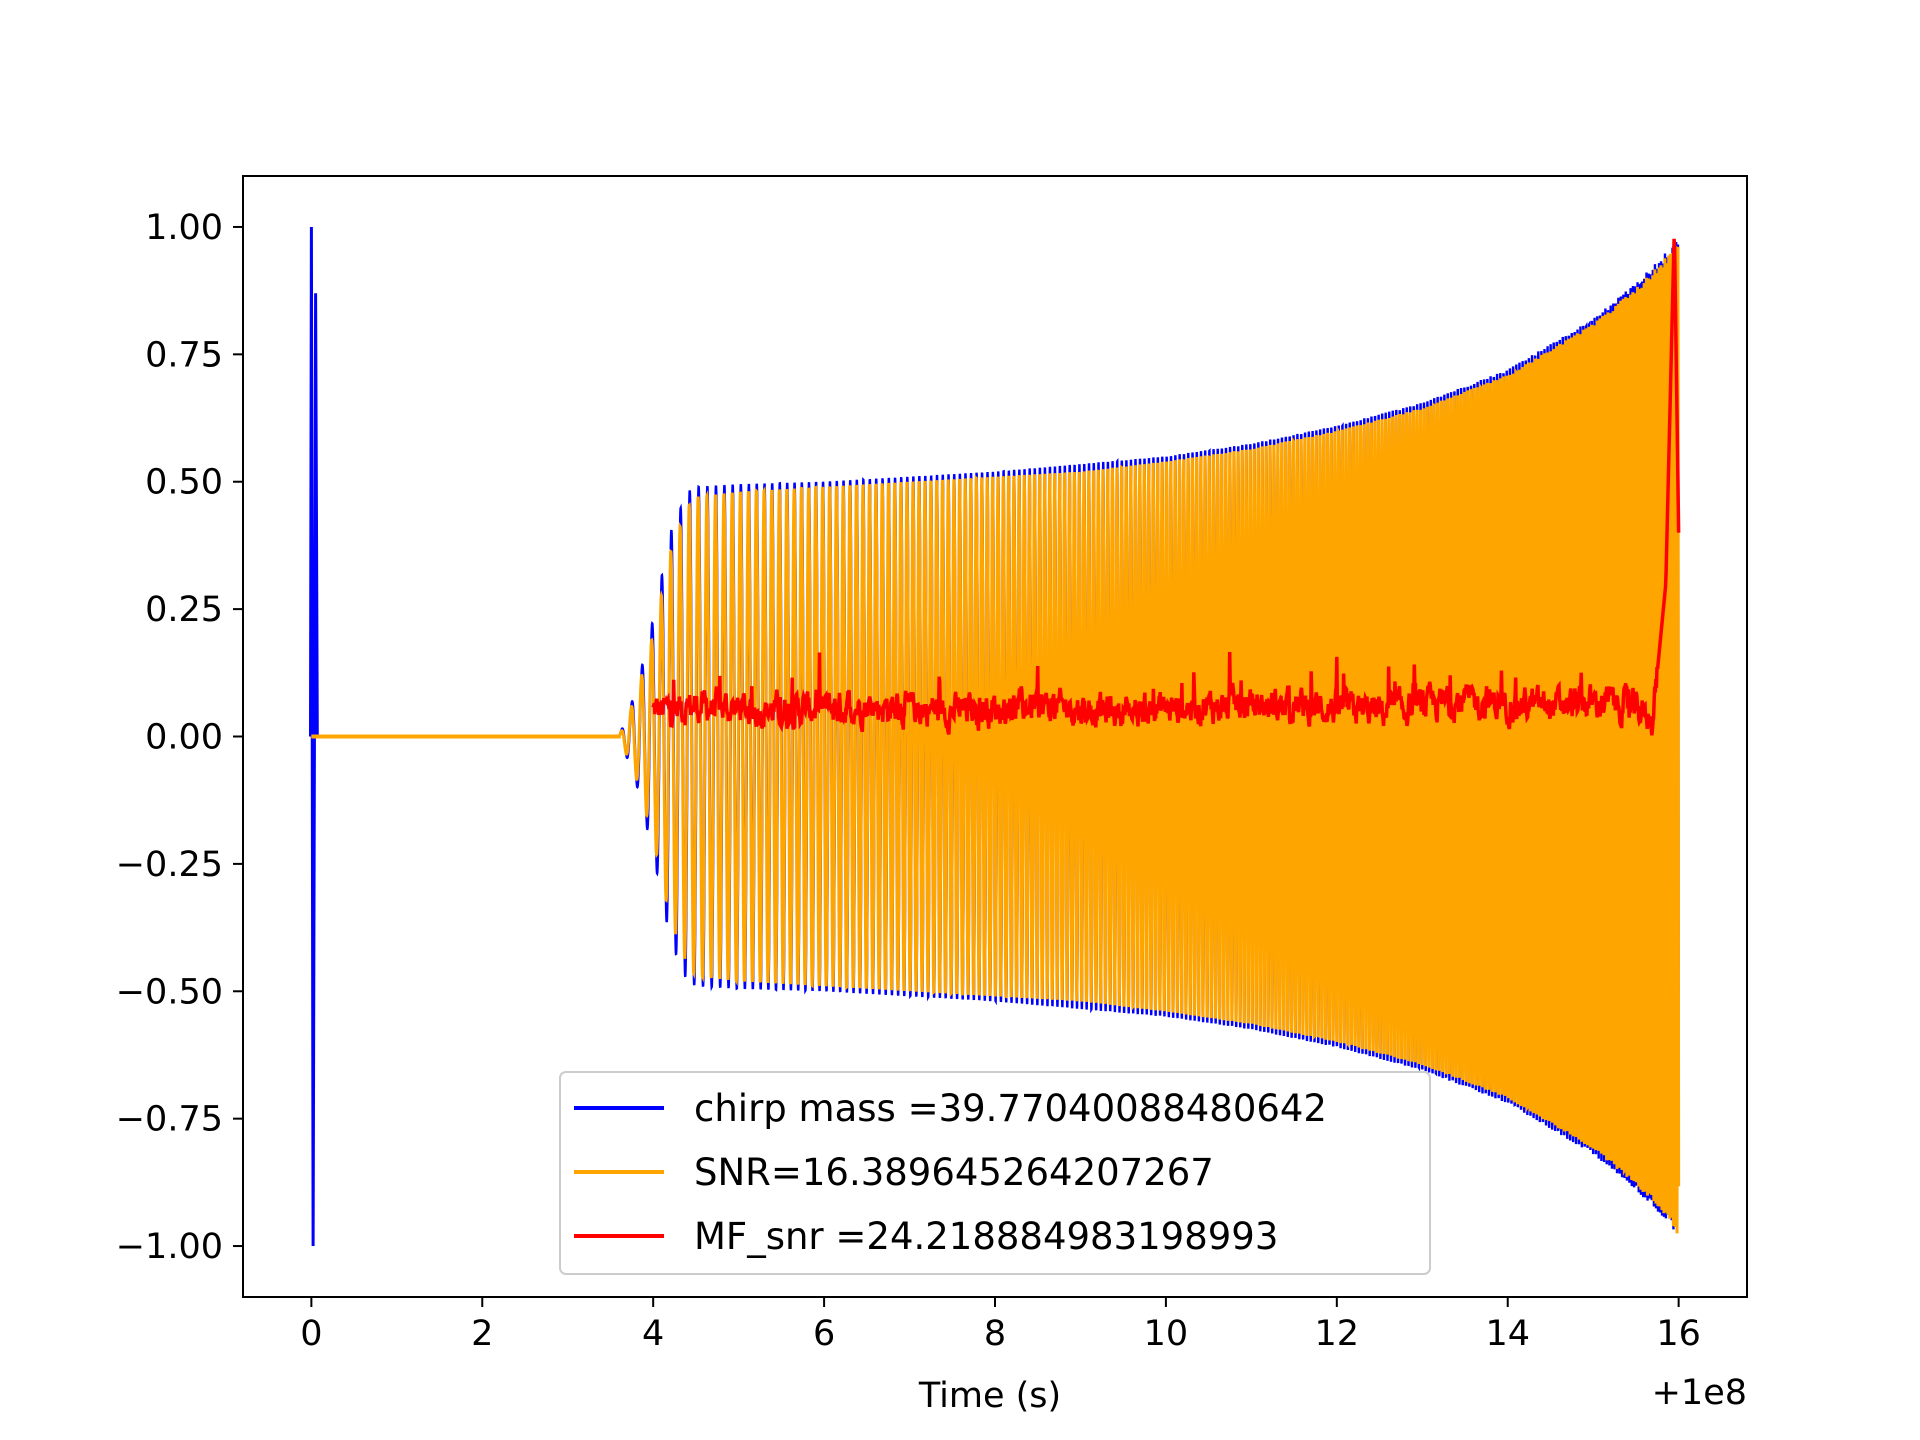 This screenshot has width=1920, height=1440. Describe the element at coordinates (824, 1334) in the screenshot. I see `x-tick-label: 6` at that location.